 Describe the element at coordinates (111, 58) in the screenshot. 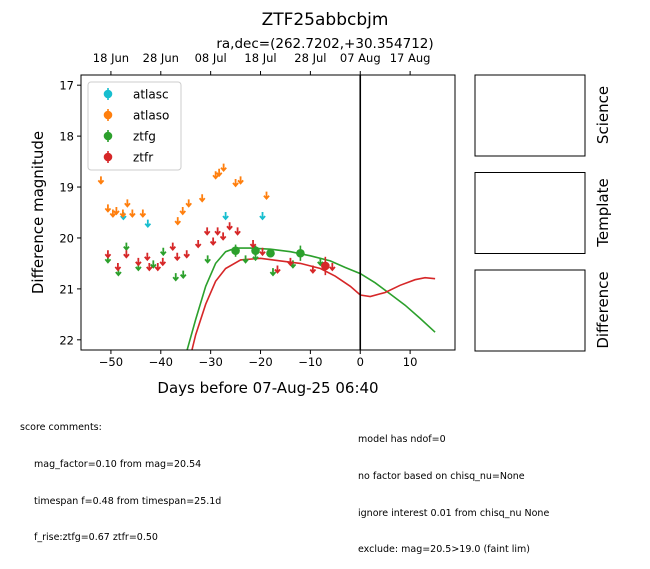

I see `top-tick-label: 18 Jun` at that location.